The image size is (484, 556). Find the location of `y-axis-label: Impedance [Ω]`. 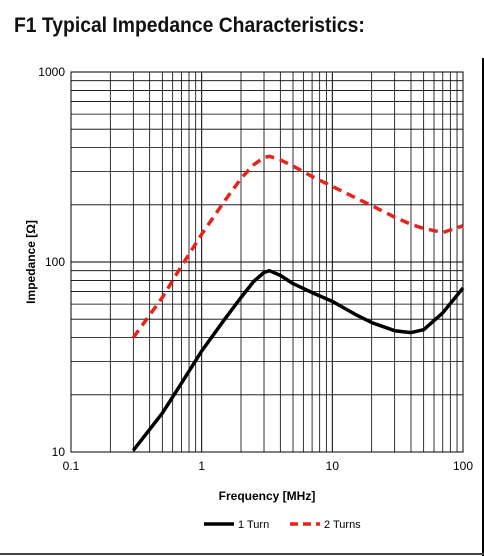

y-axis-label: Impedance [Ω] is located at coordinates (31, 262).